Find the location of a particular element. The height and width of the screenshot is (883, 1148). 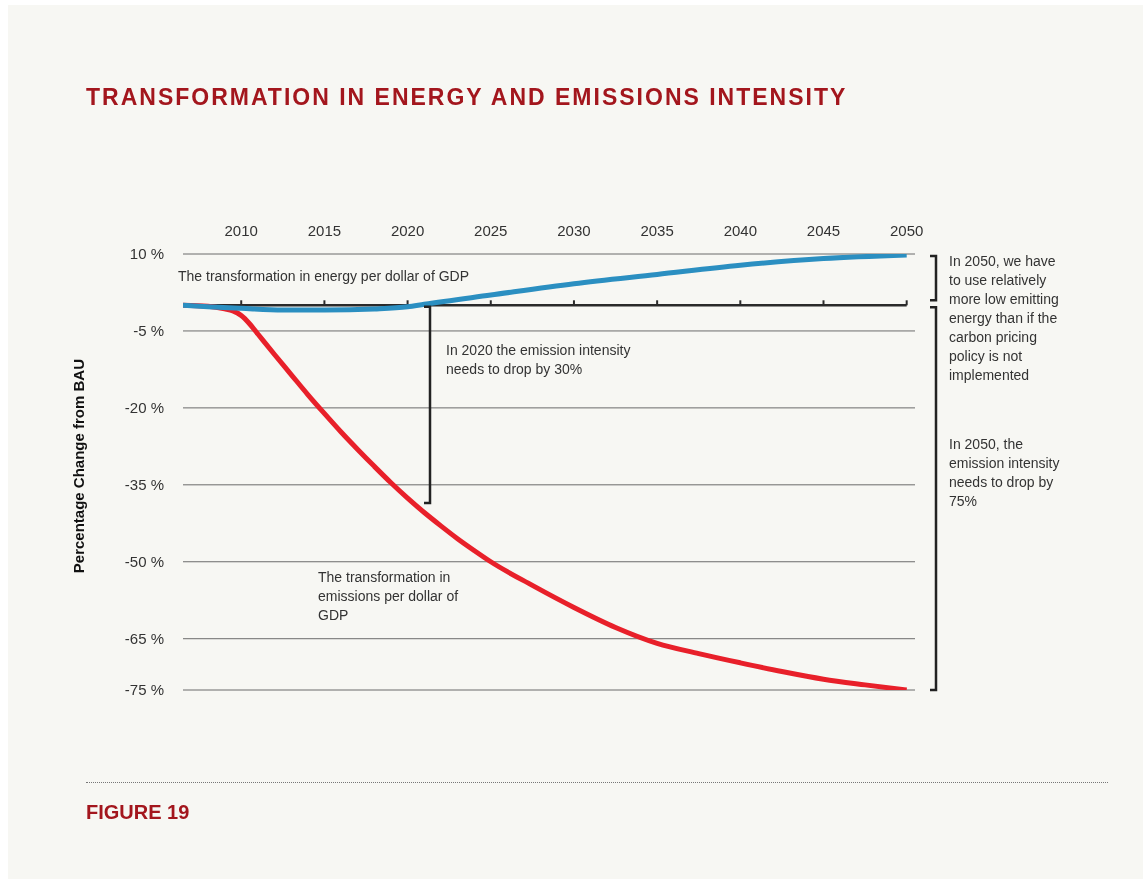

x-tick-label: 2015 is located at coordinates (324, 230).